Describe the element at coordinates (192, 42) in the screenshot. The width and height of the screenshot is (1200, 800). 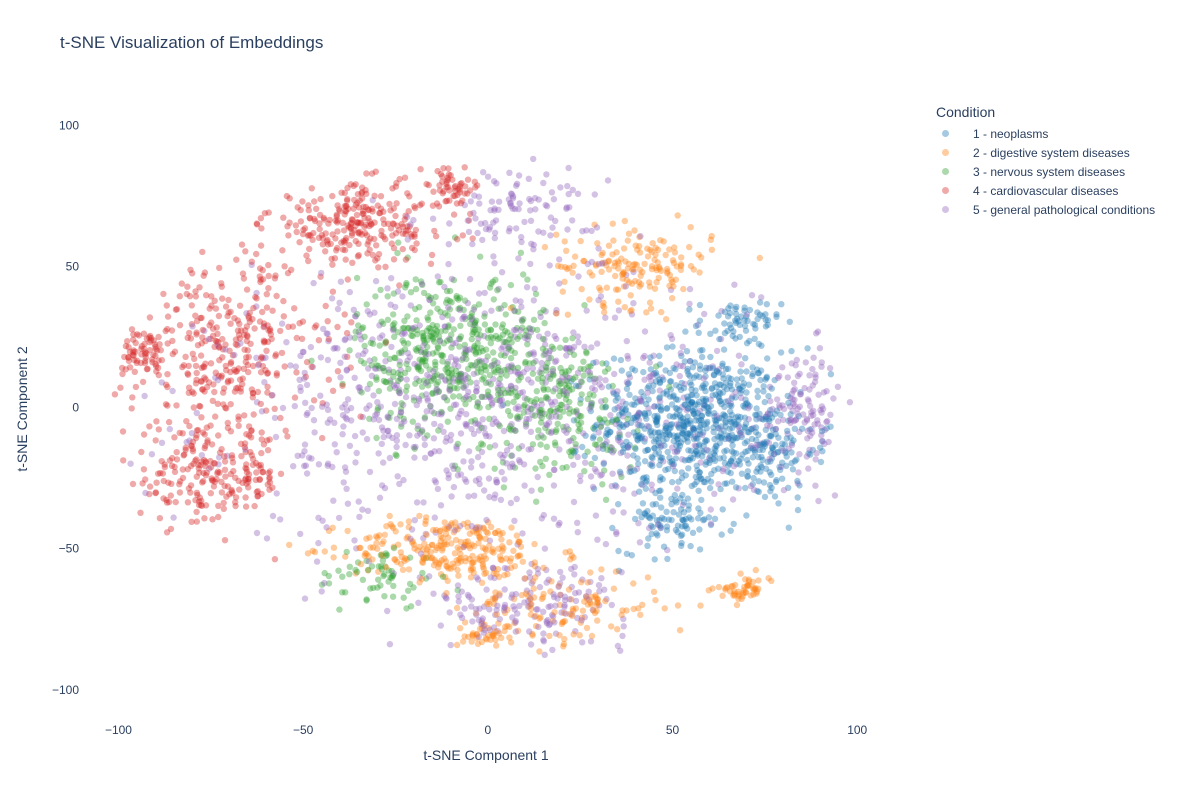
I see `chart-title: t-SNE Visualization of Embeddings` at that location.